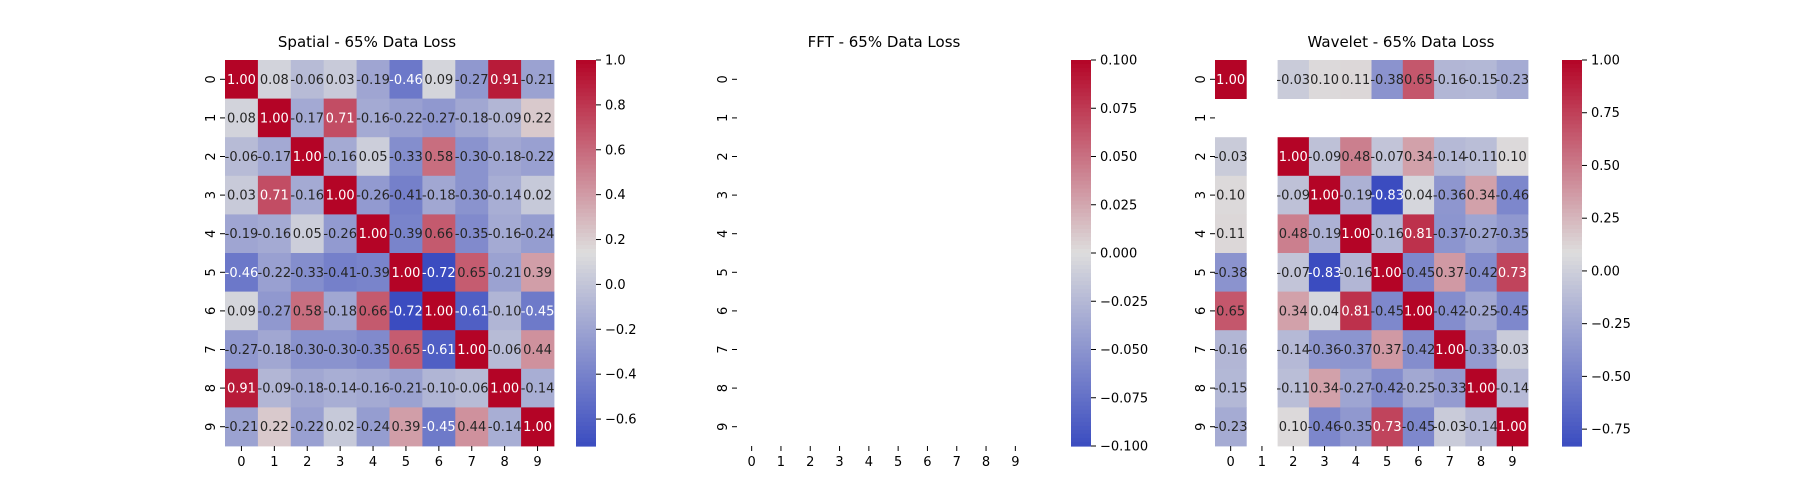 The image size is (1800, 500). I want to click on cell-value-label: -0.21, so click(538, 80).